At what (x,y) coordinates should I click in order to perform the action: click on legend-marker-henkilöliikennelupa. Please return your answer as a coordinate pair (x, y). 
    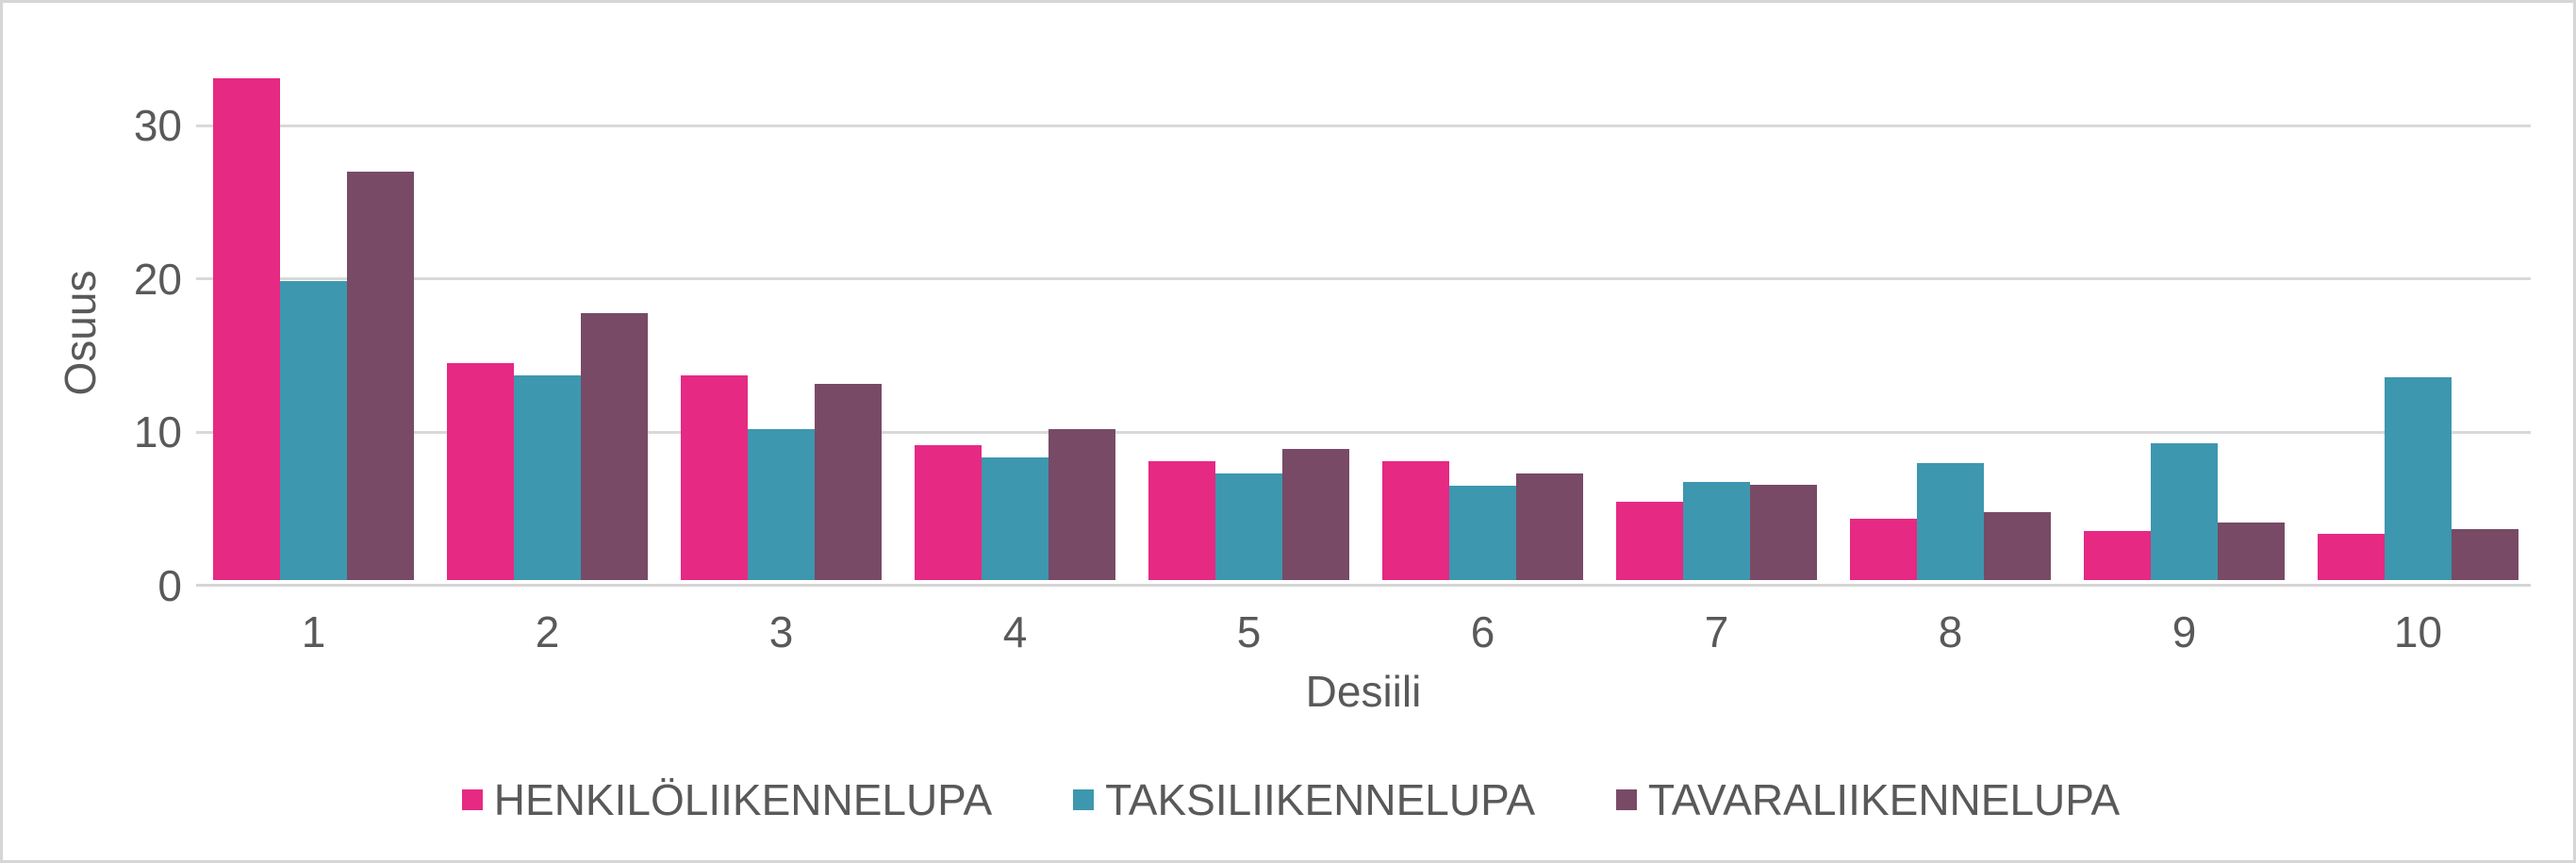
    Looking at the image, I should click on (472, 800).